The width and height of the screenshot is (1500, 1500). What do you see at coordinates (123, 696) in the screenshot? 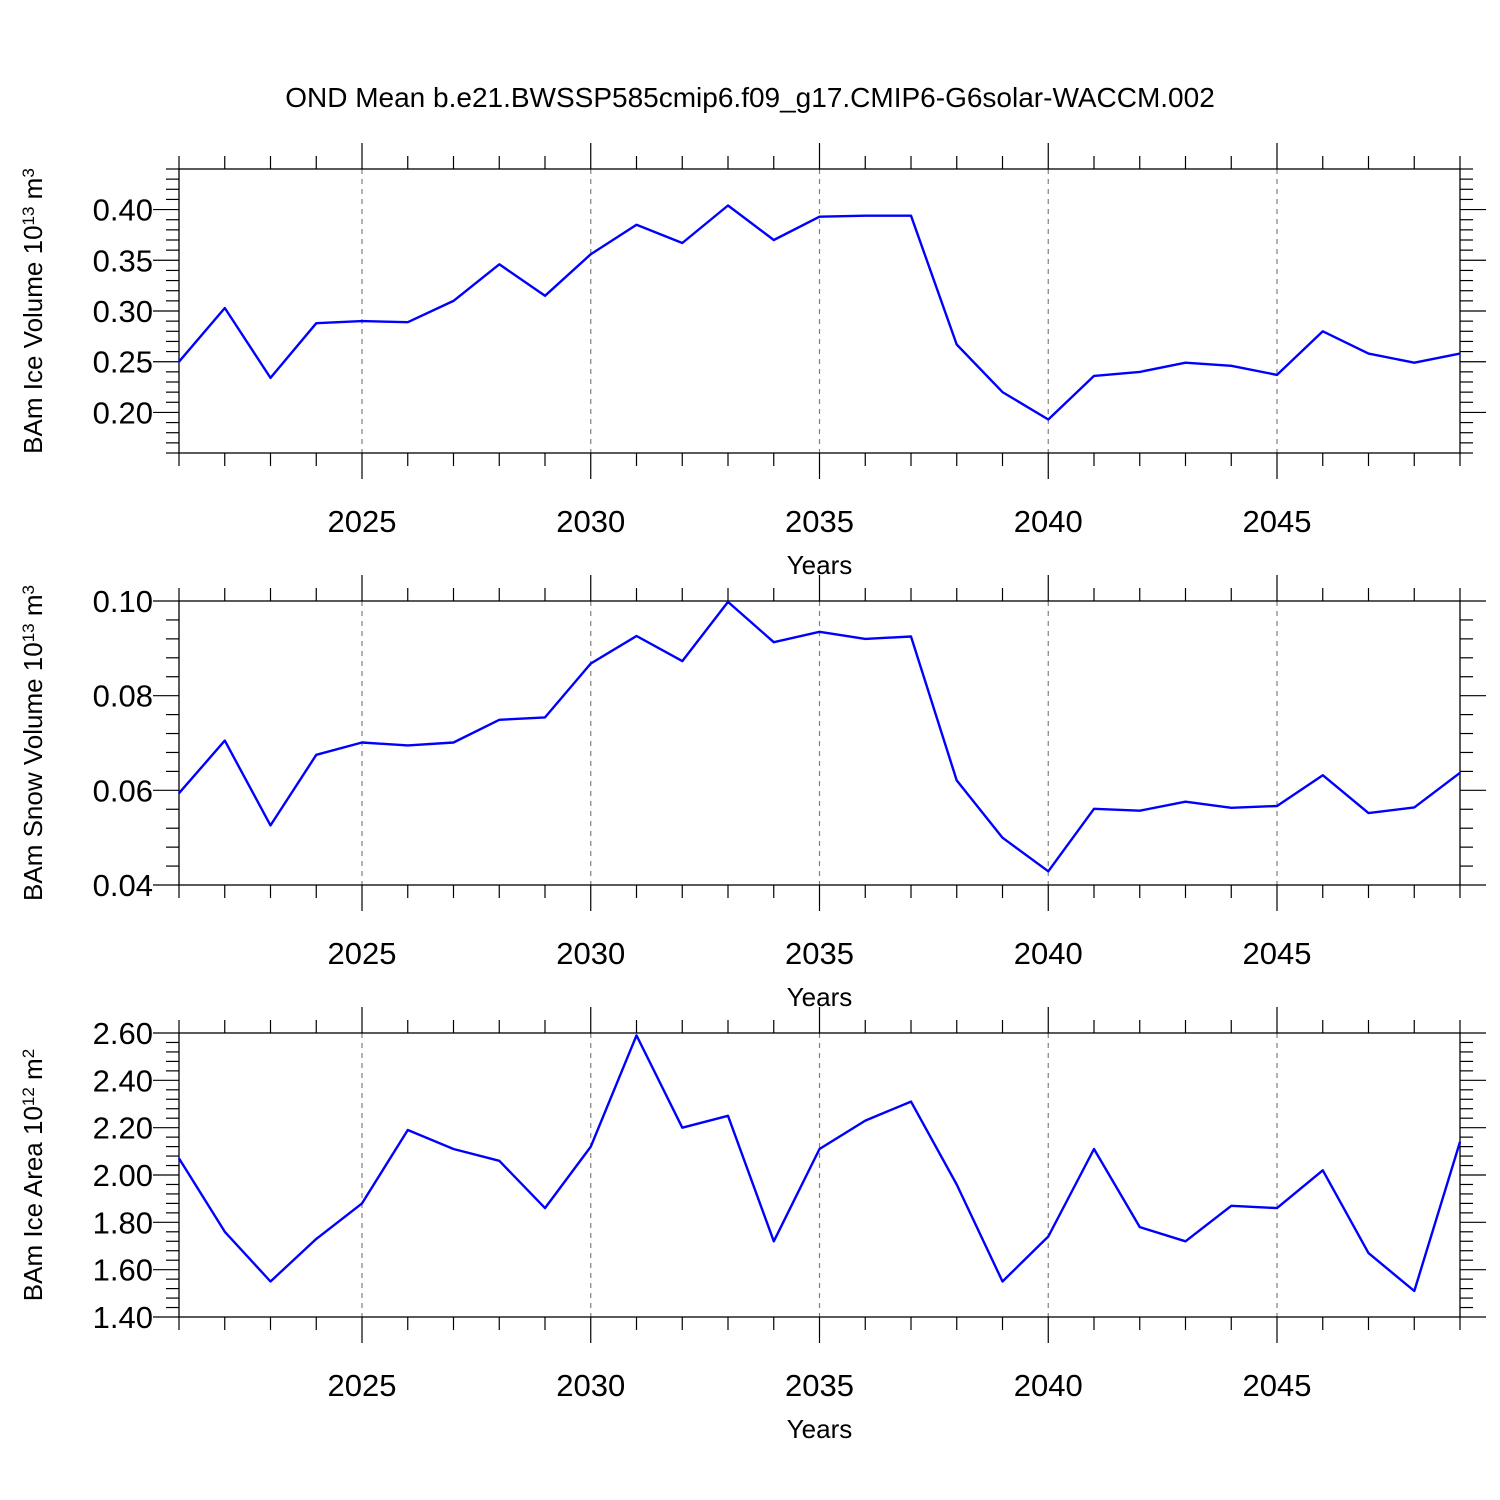
I see `y-tick-label: 0.08` at bounding box center [123, 696].